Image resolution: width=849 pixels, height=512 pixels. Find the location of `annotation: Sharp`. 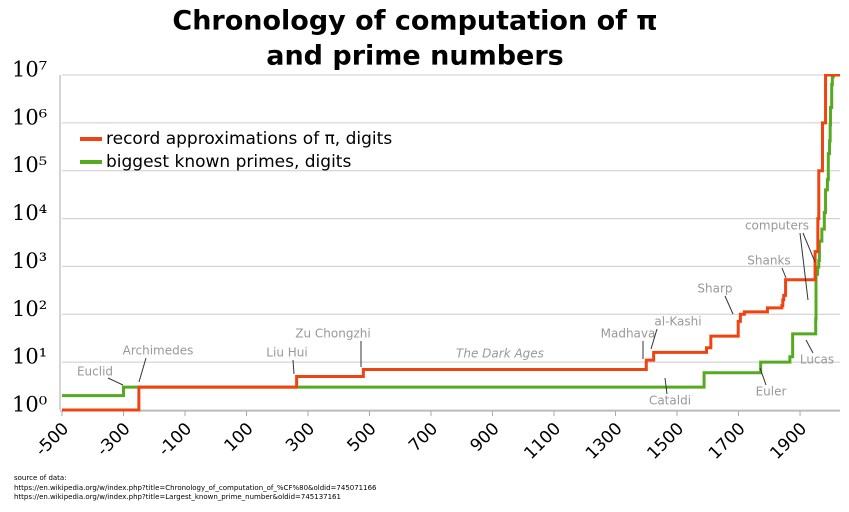

annotation: Sharp is located at coordinates (714, 289).